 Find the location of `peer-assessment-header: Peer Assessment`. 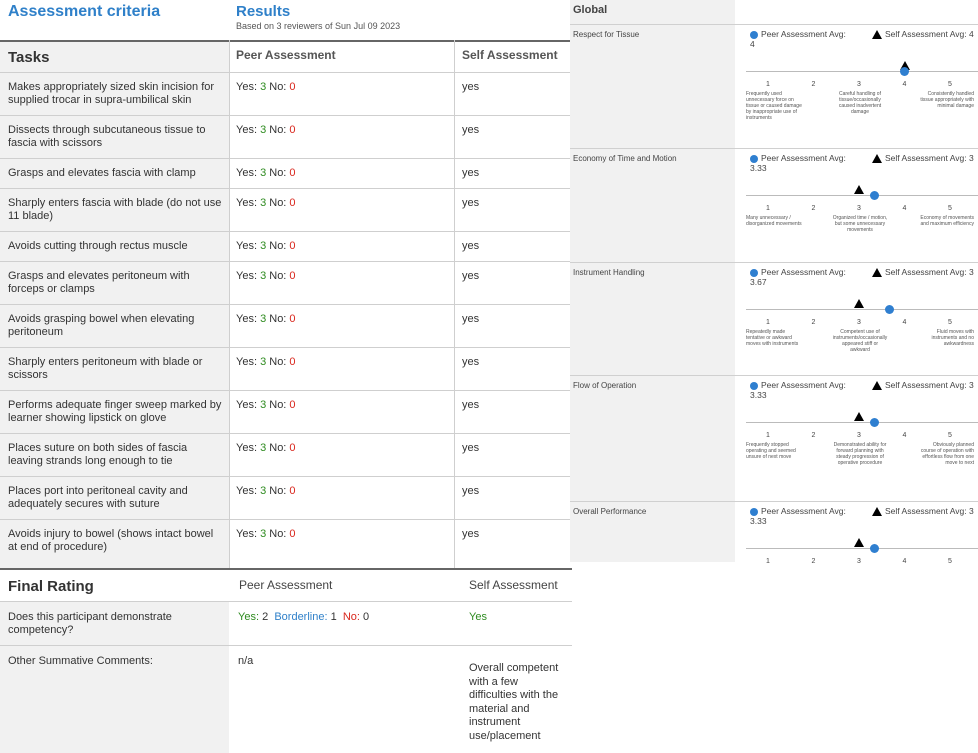

peer-assessment-header: Peer Assessment is located at coordinates (286, 55).